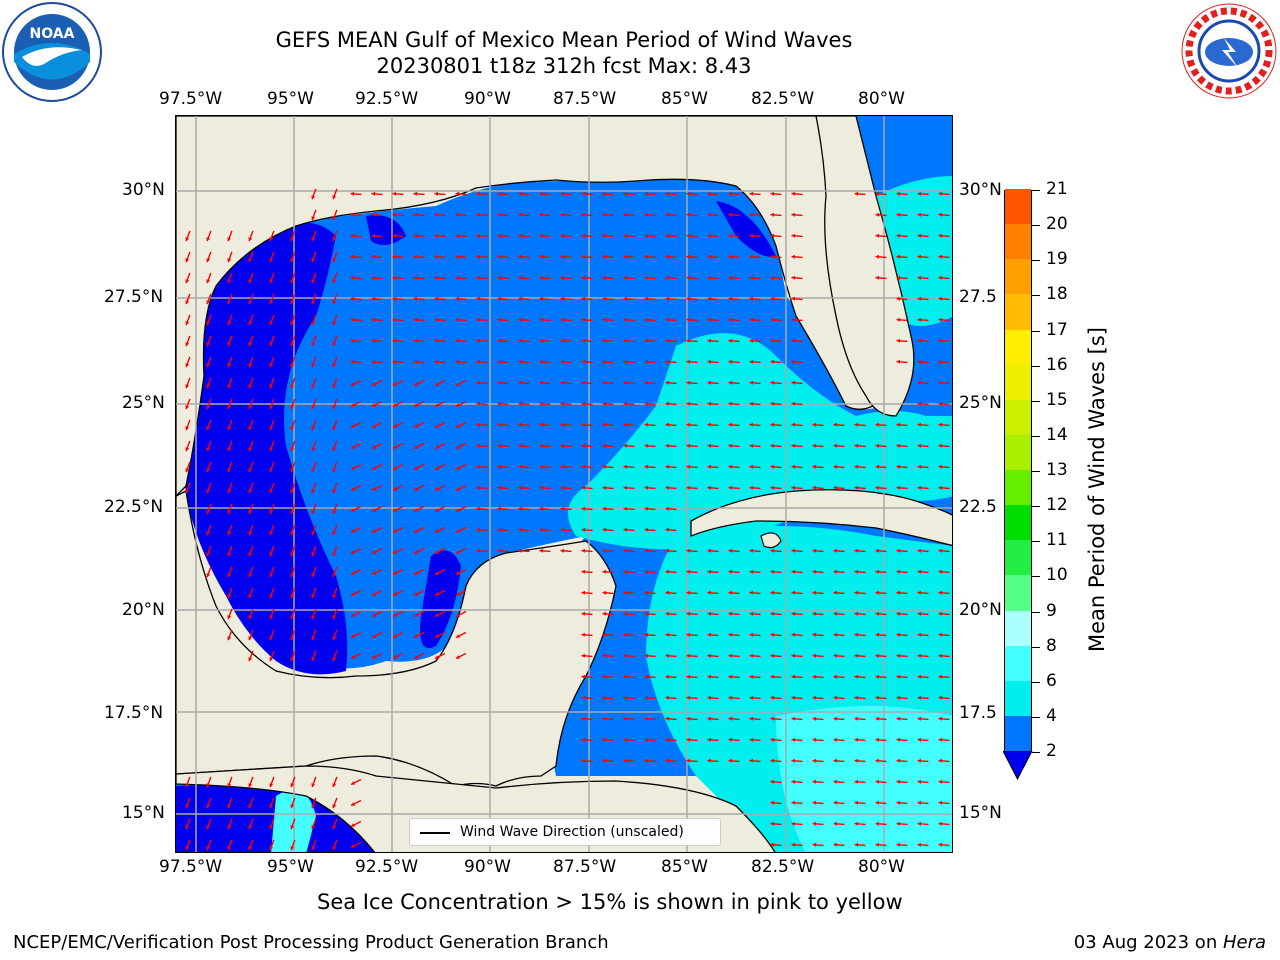  I want to click on colorbar-segment, so click(1018, 417).